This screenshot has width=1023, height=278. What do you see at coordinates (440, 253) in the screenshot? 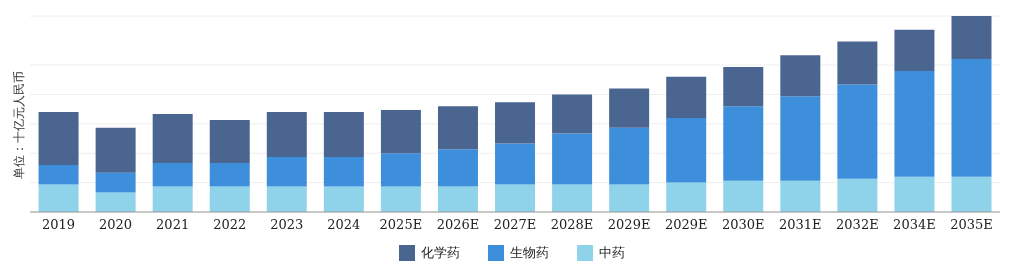
I see `legend-label: 化学药` at bounding box center [440, 253].